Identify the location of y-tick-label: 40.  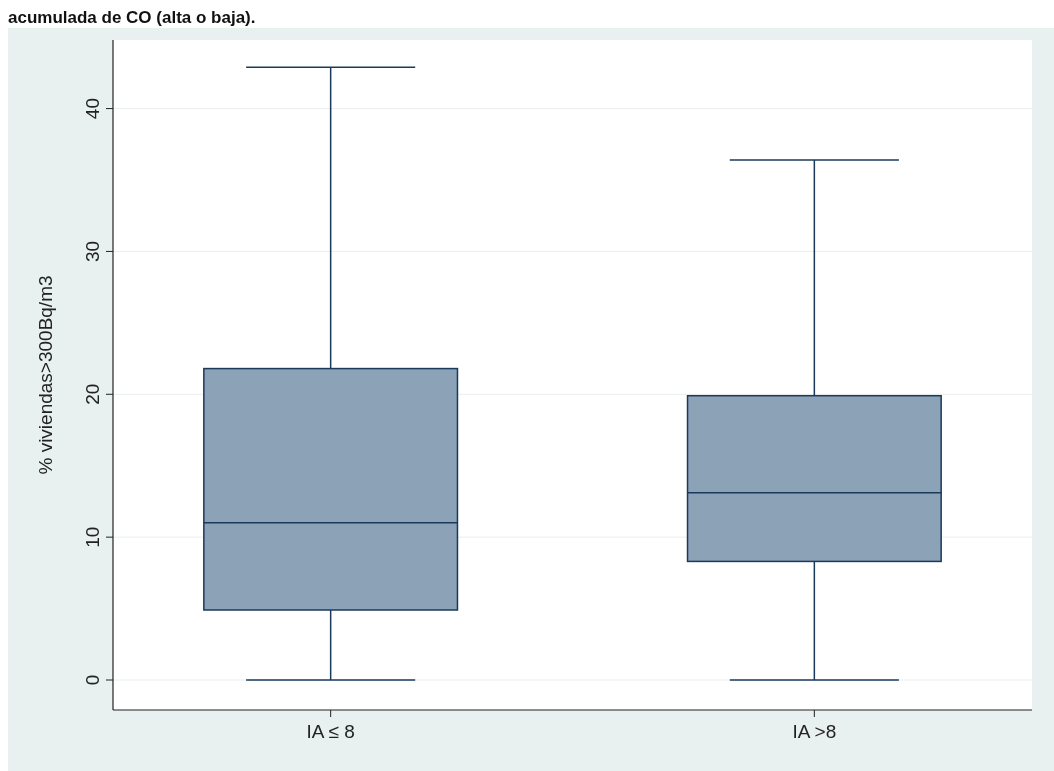
(92, 109).